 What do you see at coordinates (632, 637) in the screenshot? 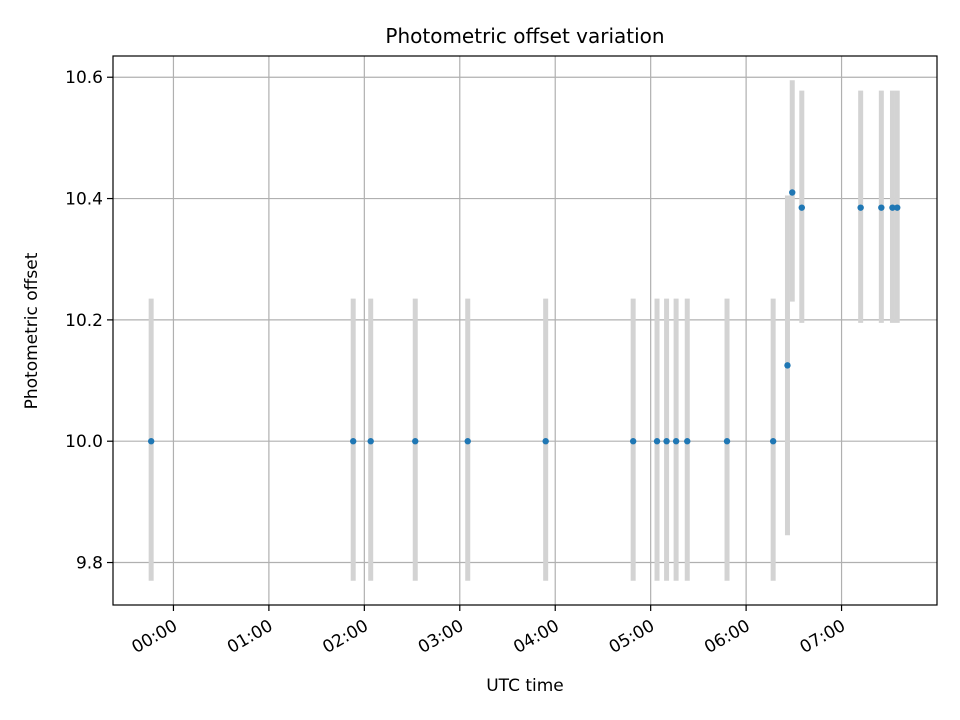
I see `x-tick-label: 05:00` at bounding box center [632, 637].